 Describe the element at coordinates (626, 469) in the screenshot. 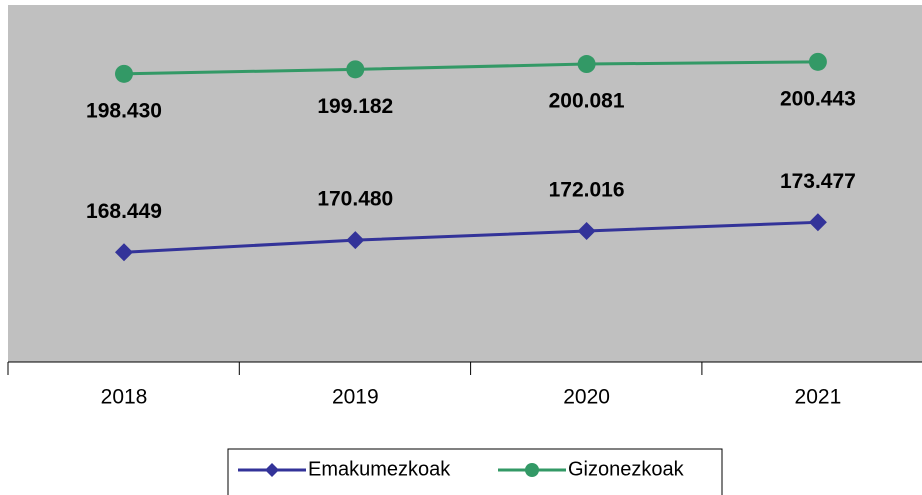

I see `legend-label: Gizonezkoak` at that location.